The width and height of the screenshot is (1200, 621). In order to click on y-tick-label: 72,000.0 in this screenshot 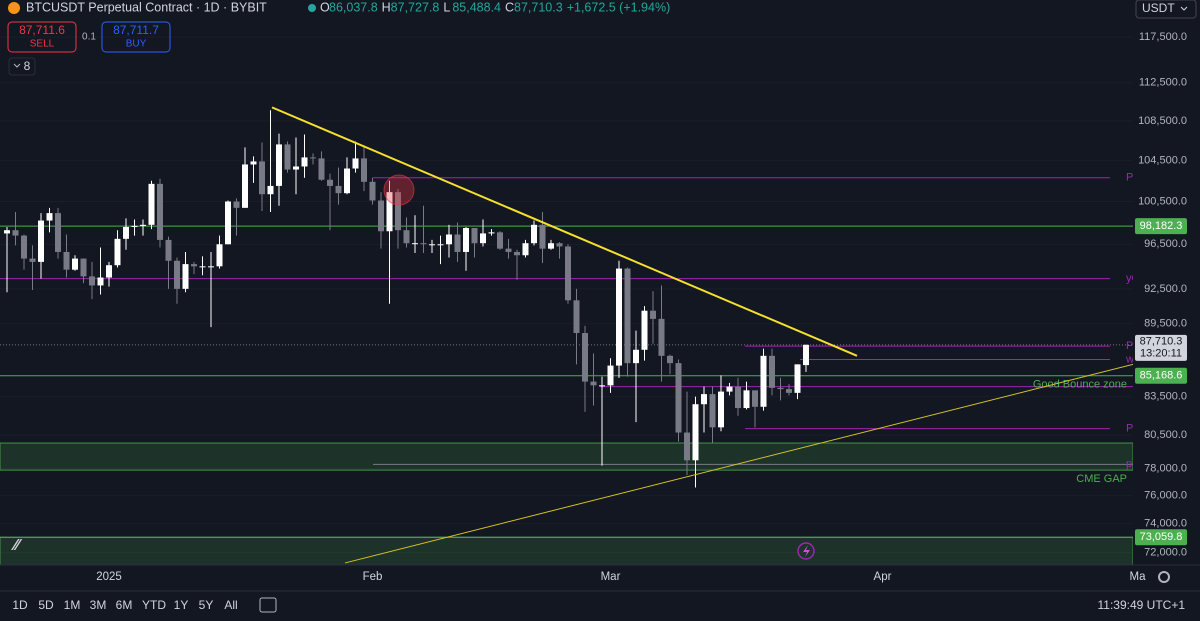, I will do `click(1165, 553)`.